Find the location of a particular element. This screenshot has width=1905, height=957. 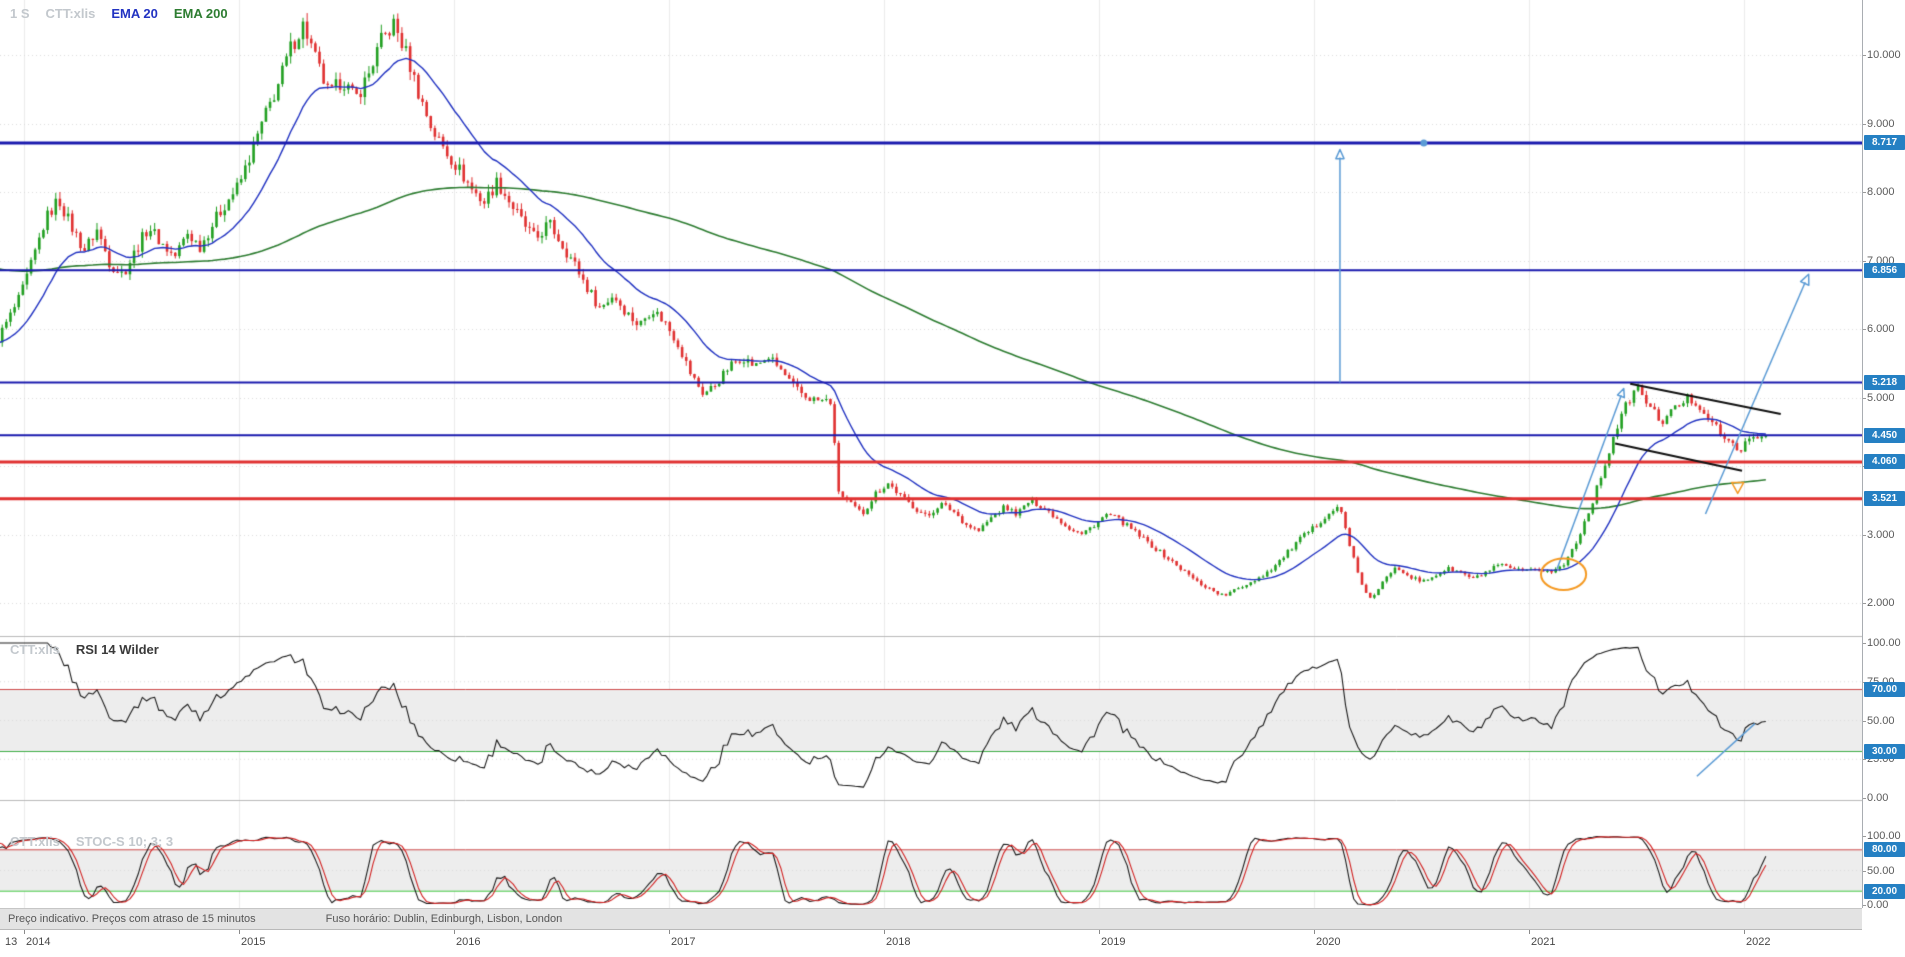

price-level-badge: 5.218 is located at coordinates (1884, 382).